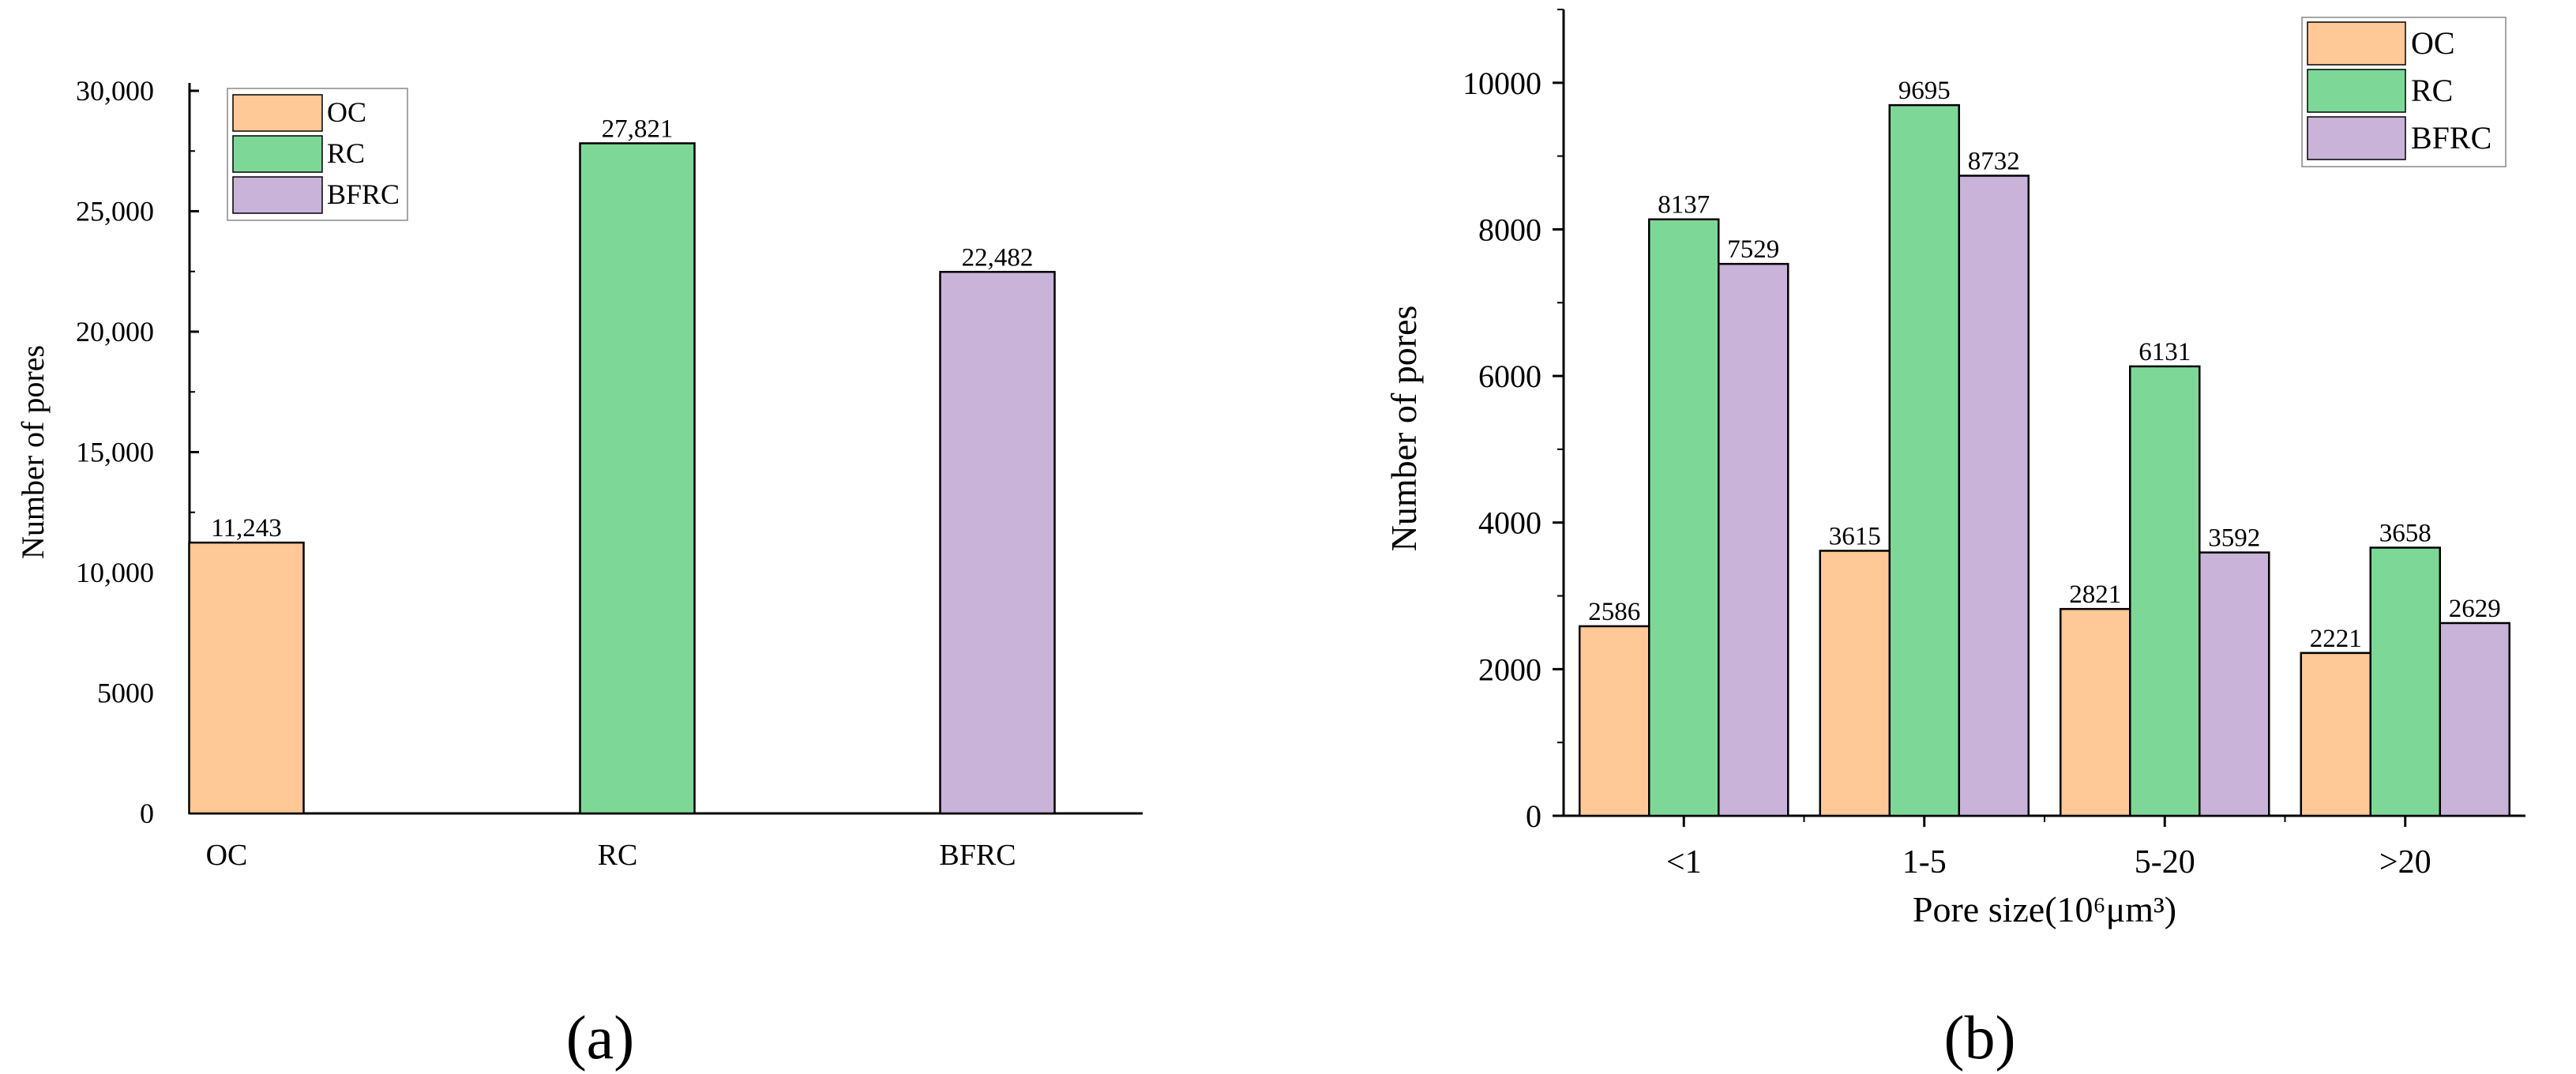 This screenshot has width=2576, height=1074. Describe the element at coordinates (1684, 862) in the screenshot. I see `x-tick-label: <1` at that location.